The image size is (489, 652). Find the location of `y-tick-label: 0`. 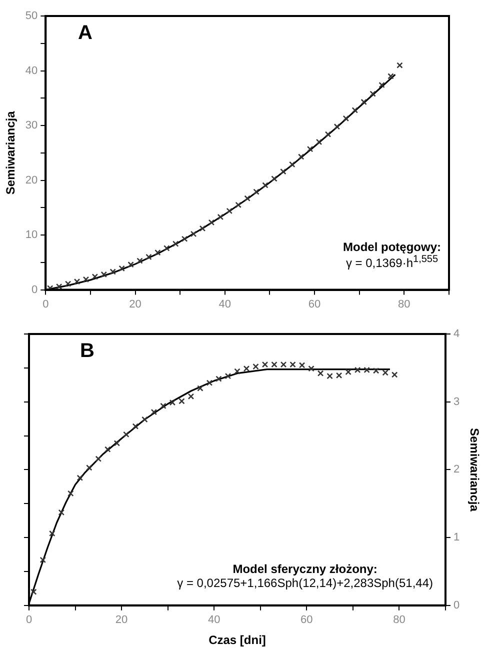

y-tick-label: 0 is located at coordinates (35, 290).